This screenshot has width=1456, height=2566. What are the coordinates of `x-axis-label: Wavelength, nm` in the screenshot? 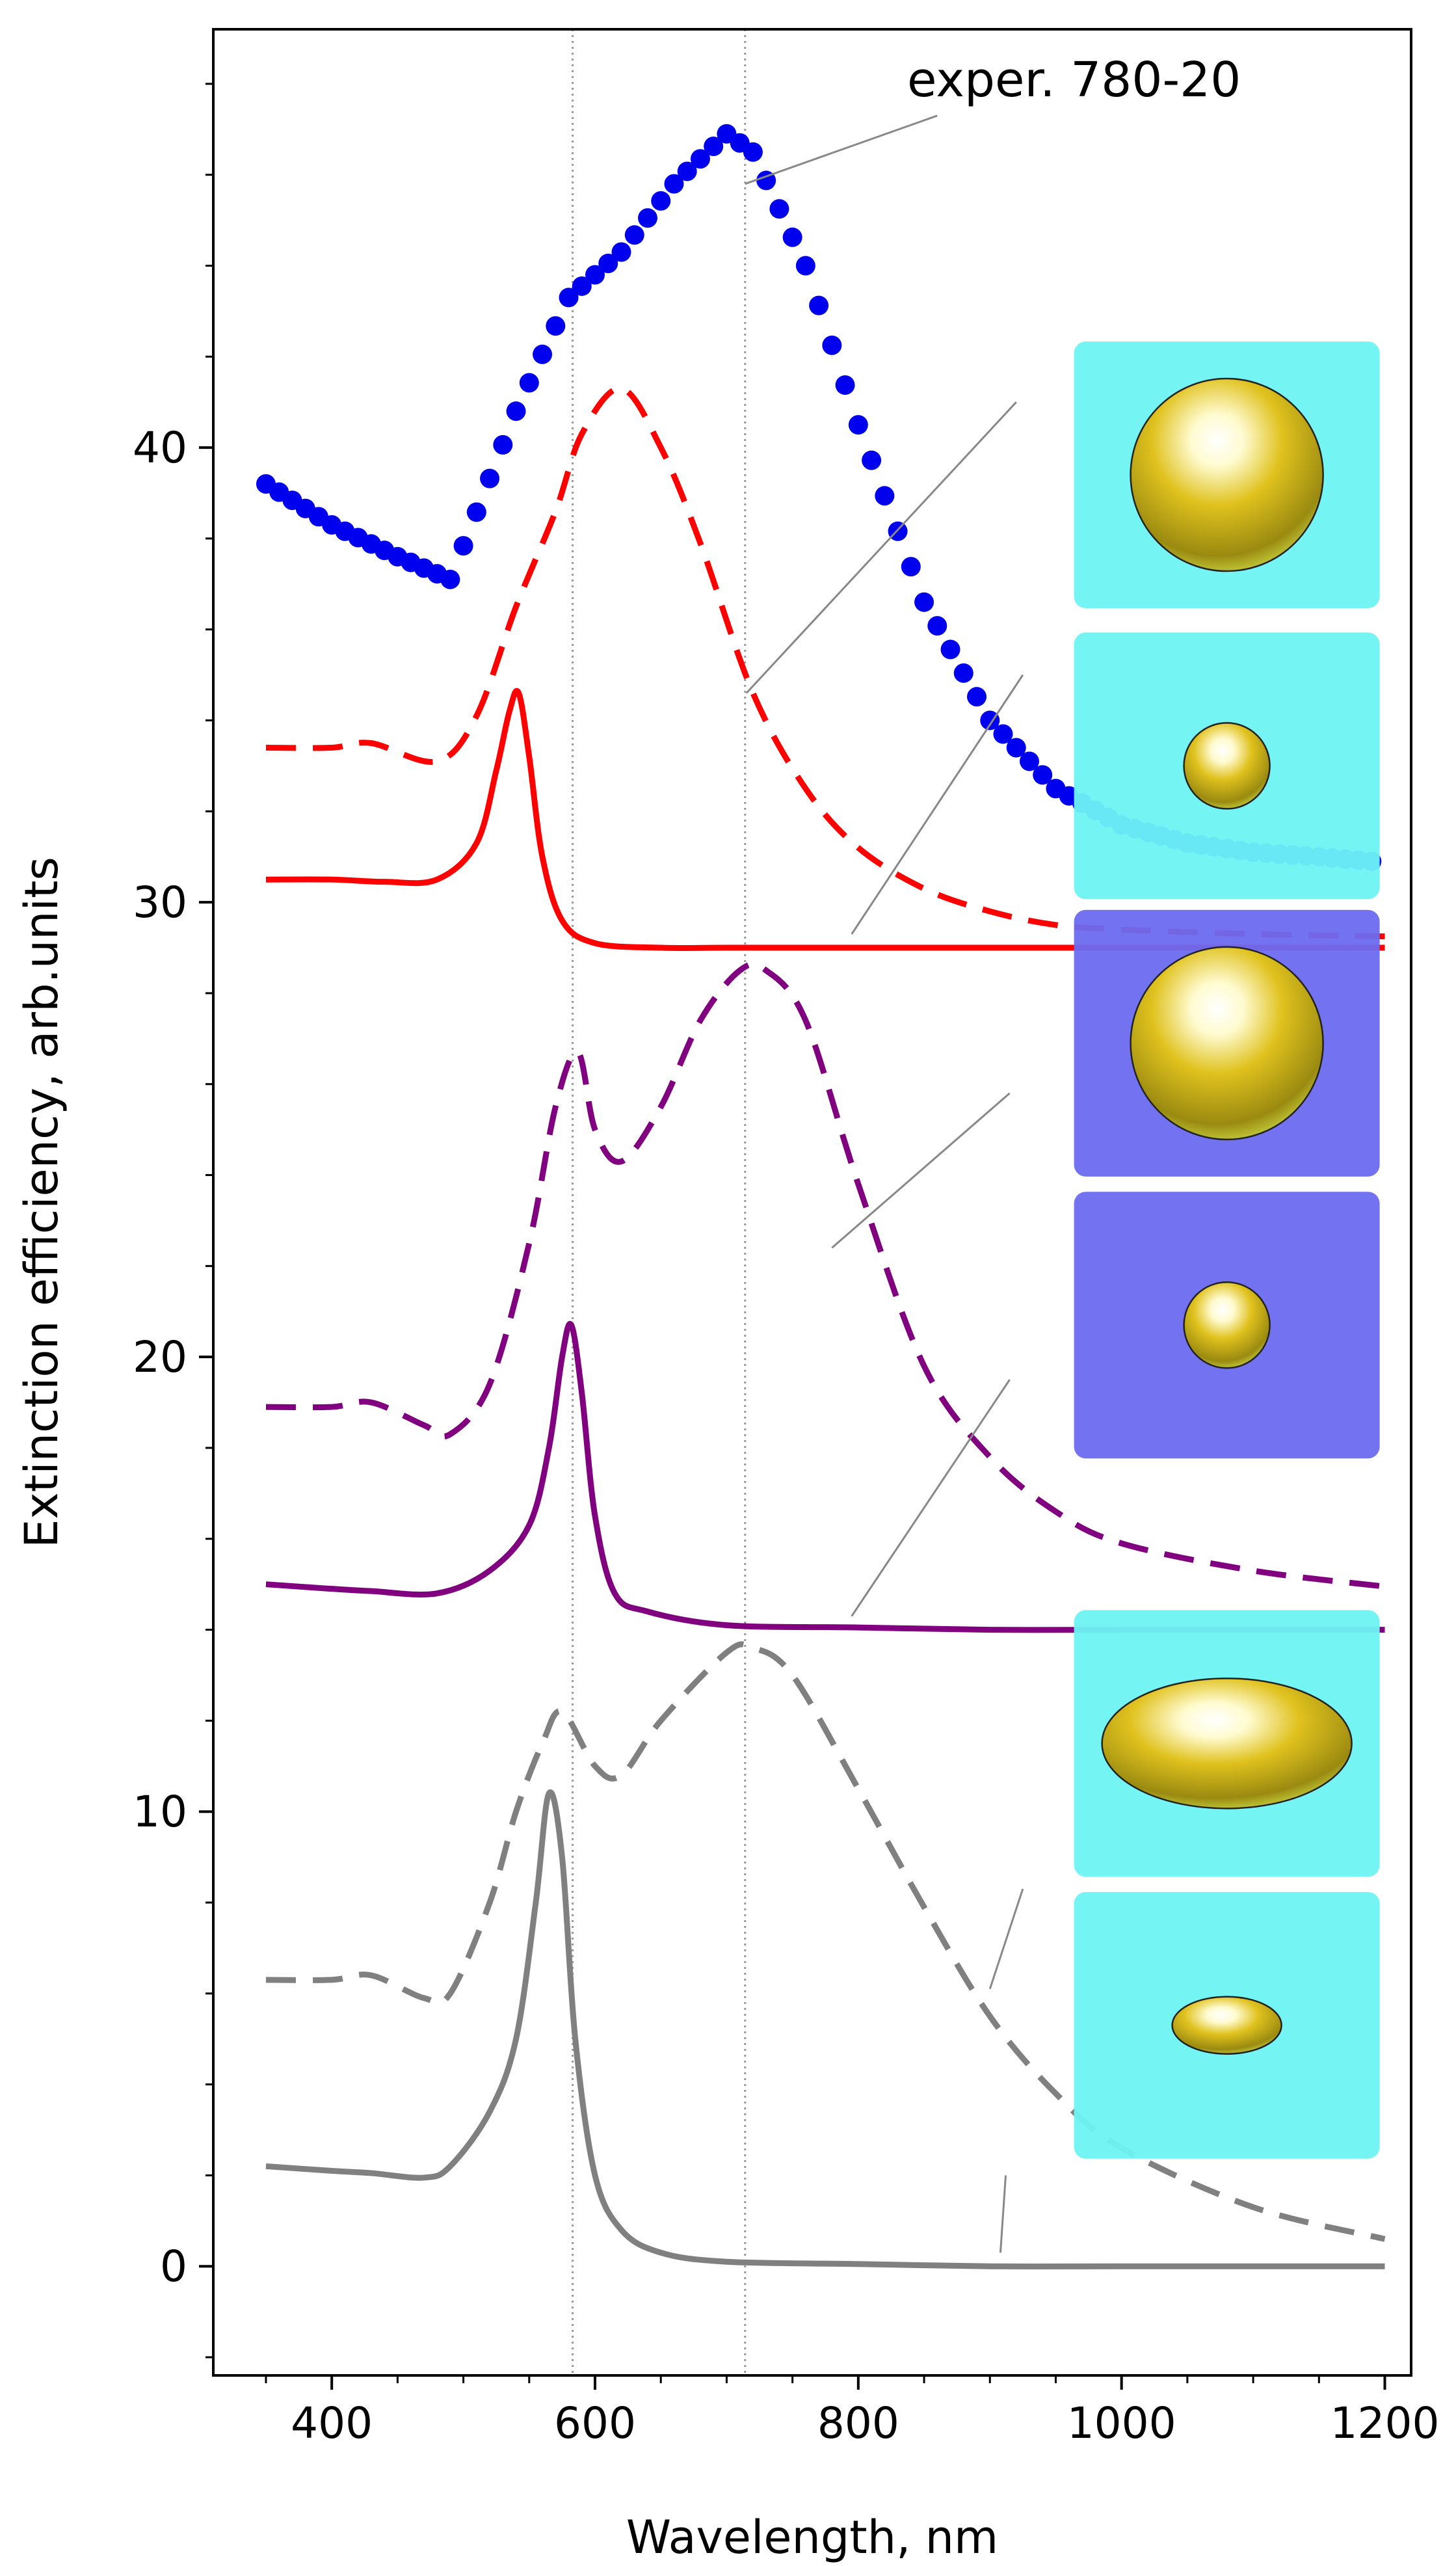 It's located at (812, 2537).